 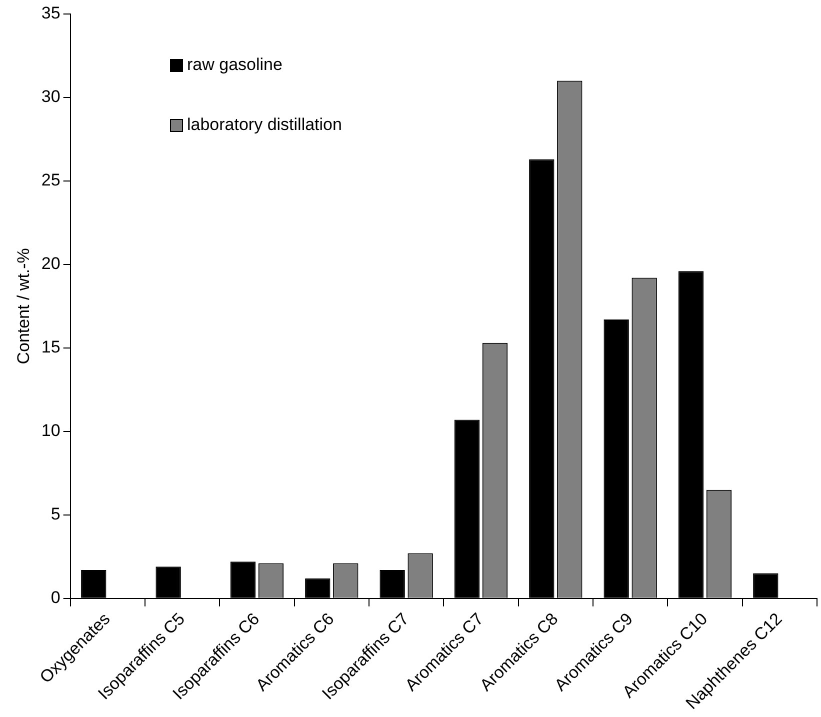 What do you see at coordinates (23, 306) in the screenshot?
I see `y-axis-title: Content / wt.-%` at bounding box center [23, 306].